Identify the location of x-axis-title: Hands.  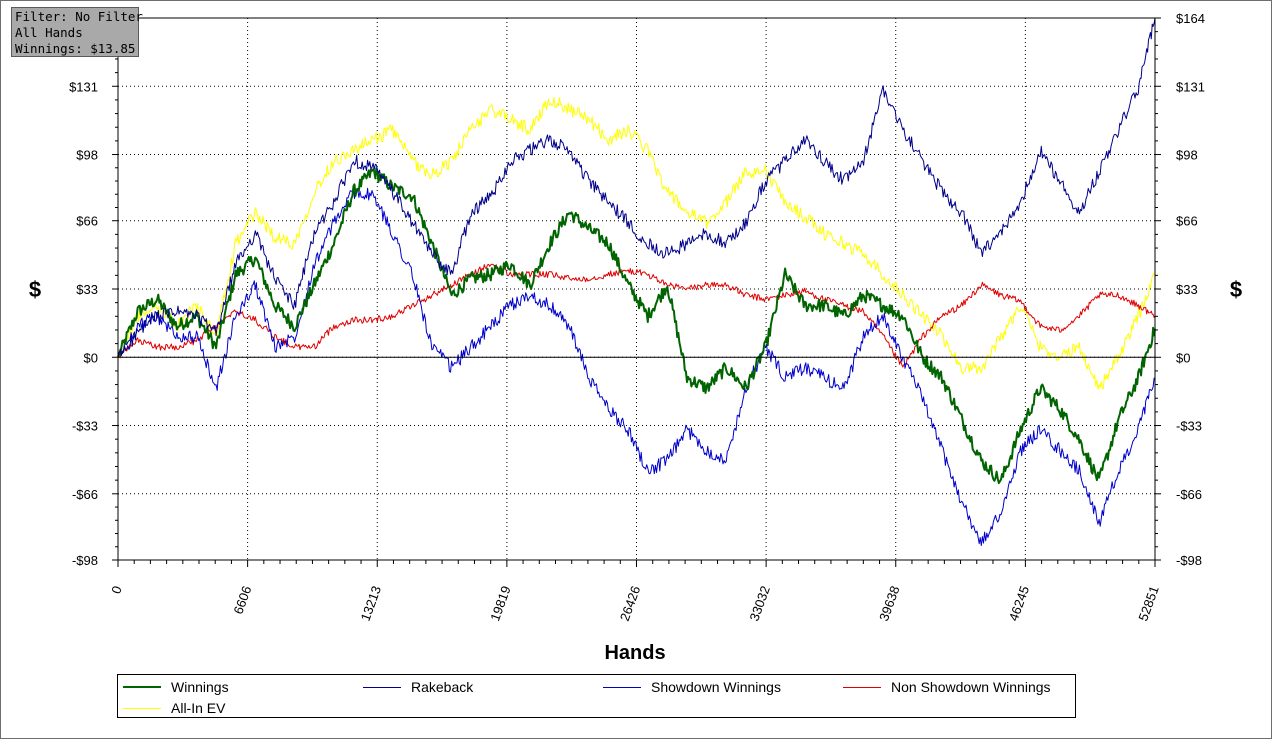
(634, 653).